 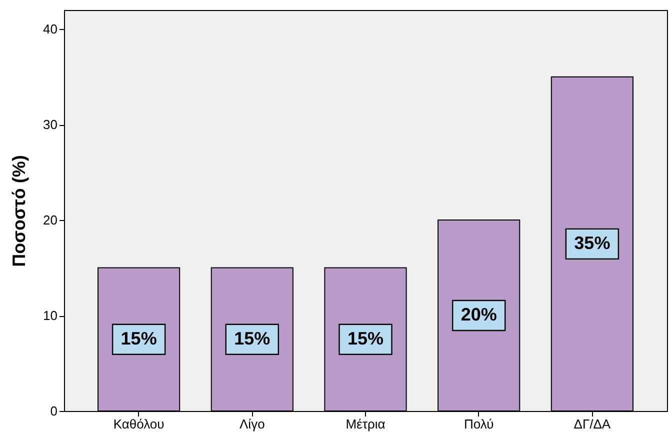 What do you see at coordinates (478, 314) in the screenshot?
I see `data-label: 20%` at bounding box center [478, 314].